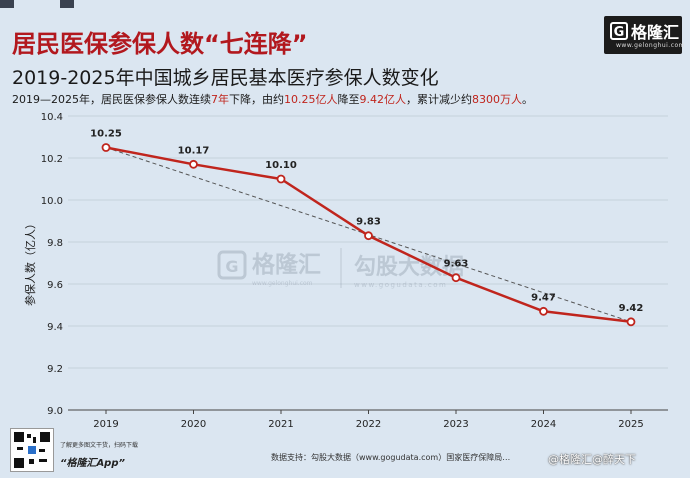 The image size is (690, 478). What do you see at coordinates (456, 264) in the screenshot?
I see `data-label: 9.63` at bounding box center [456, 264].